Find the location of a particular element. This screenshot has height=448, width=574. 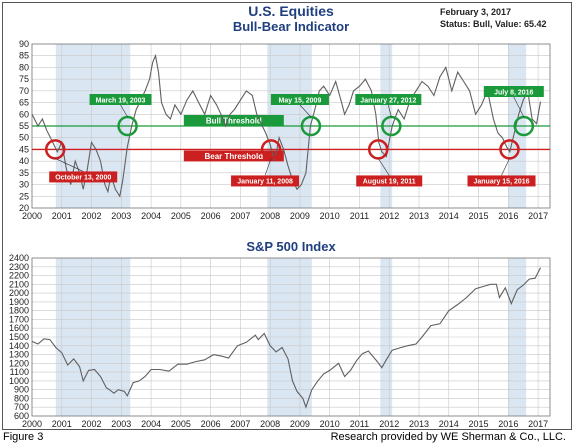

indicator-y-tick-label: 40 is located at coordinates (24, 161).